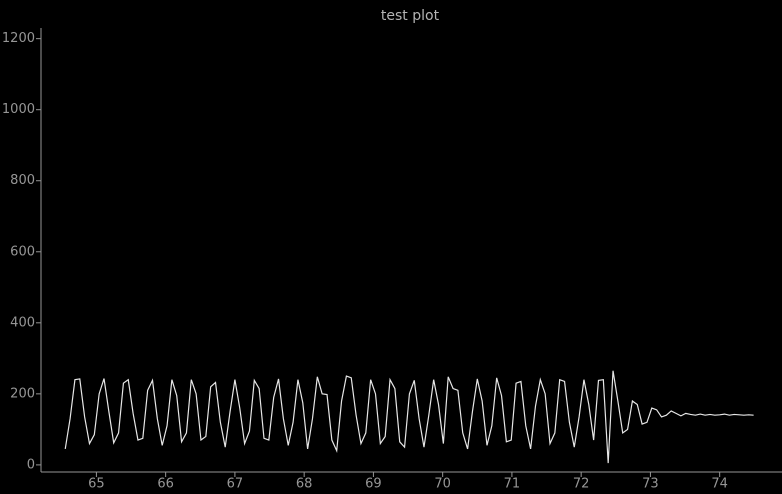 This screenshot has height=494, width=782. I want to click on chart-title: test plot, so click(410, 16).